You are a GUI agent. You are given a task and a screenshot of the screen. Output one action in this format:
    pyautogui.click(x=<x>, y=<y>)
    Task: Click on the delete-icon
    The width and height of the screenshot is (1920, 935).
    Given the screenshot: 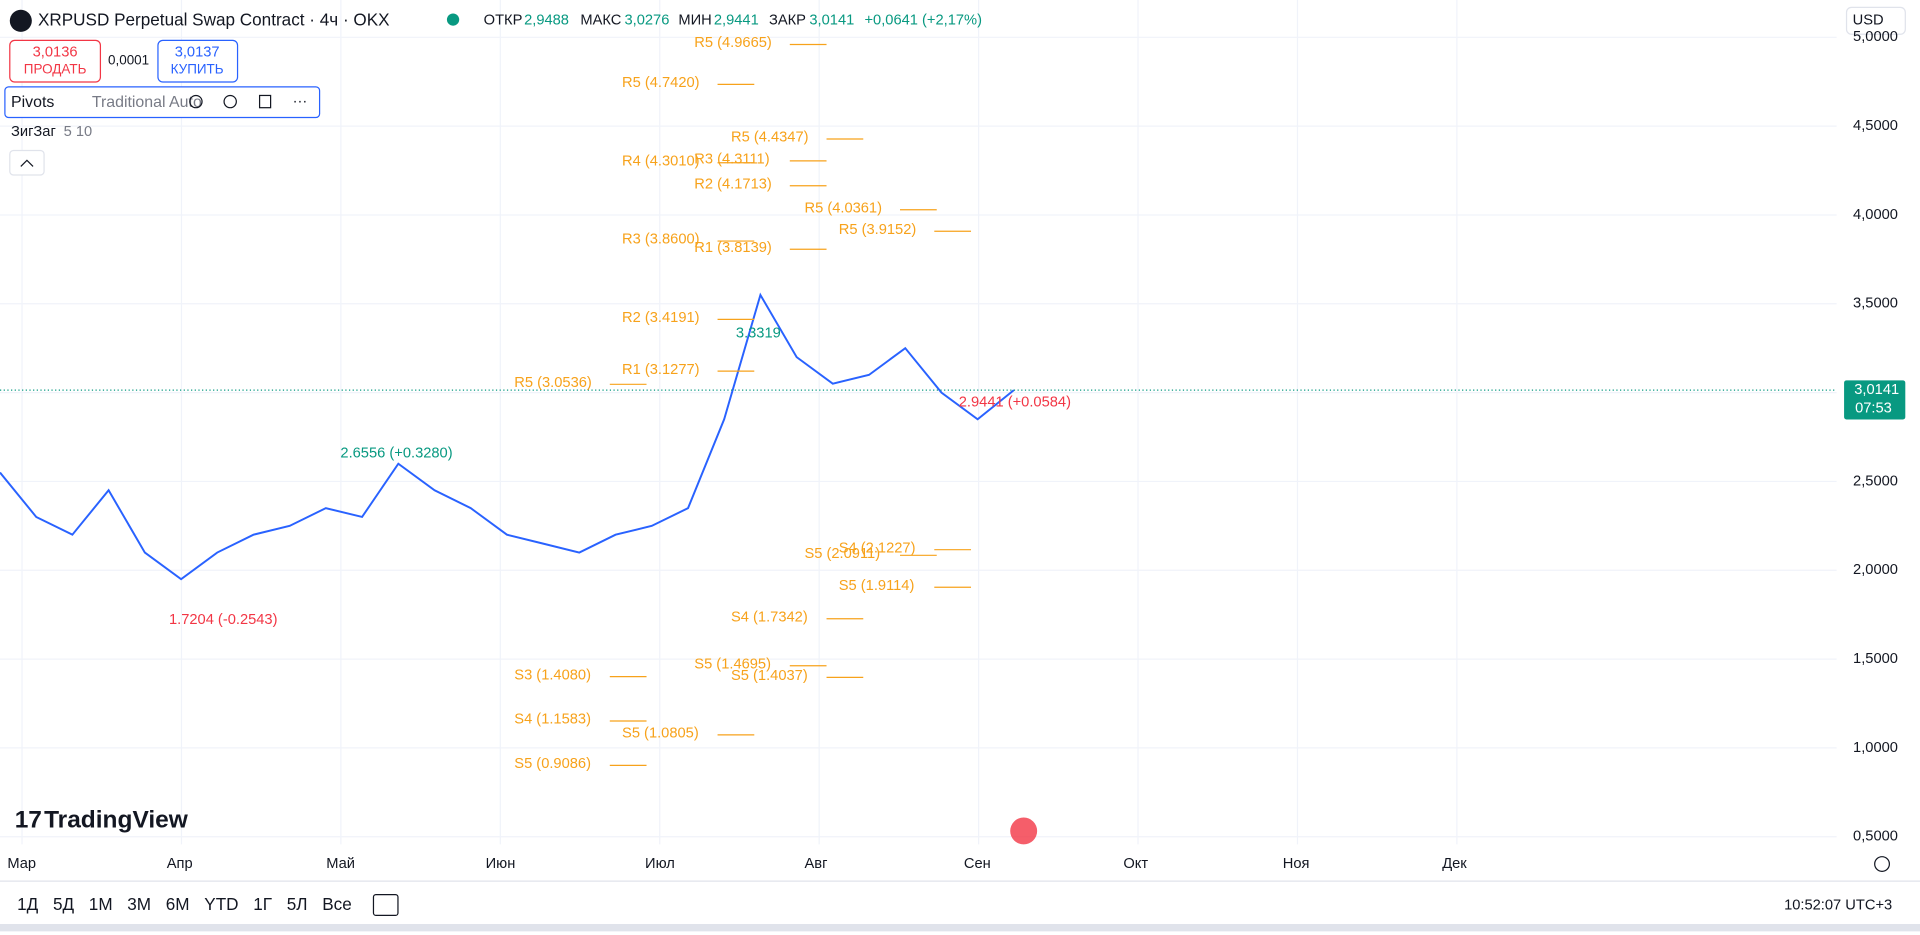 What is the action you would take?
    pyautogui.click(x=265, y=101)
    